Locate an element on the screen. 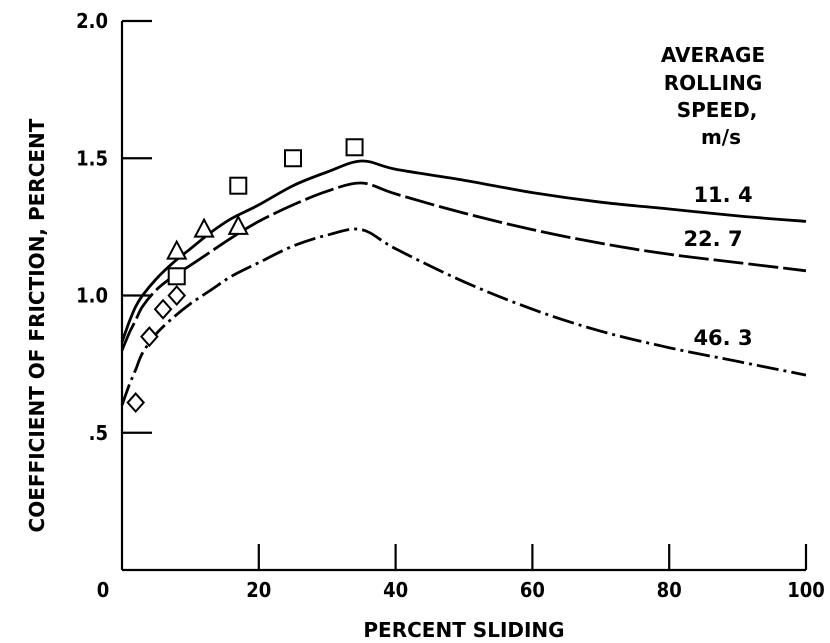  curve-label: 46. 3 is located at coordinates (722, 338).